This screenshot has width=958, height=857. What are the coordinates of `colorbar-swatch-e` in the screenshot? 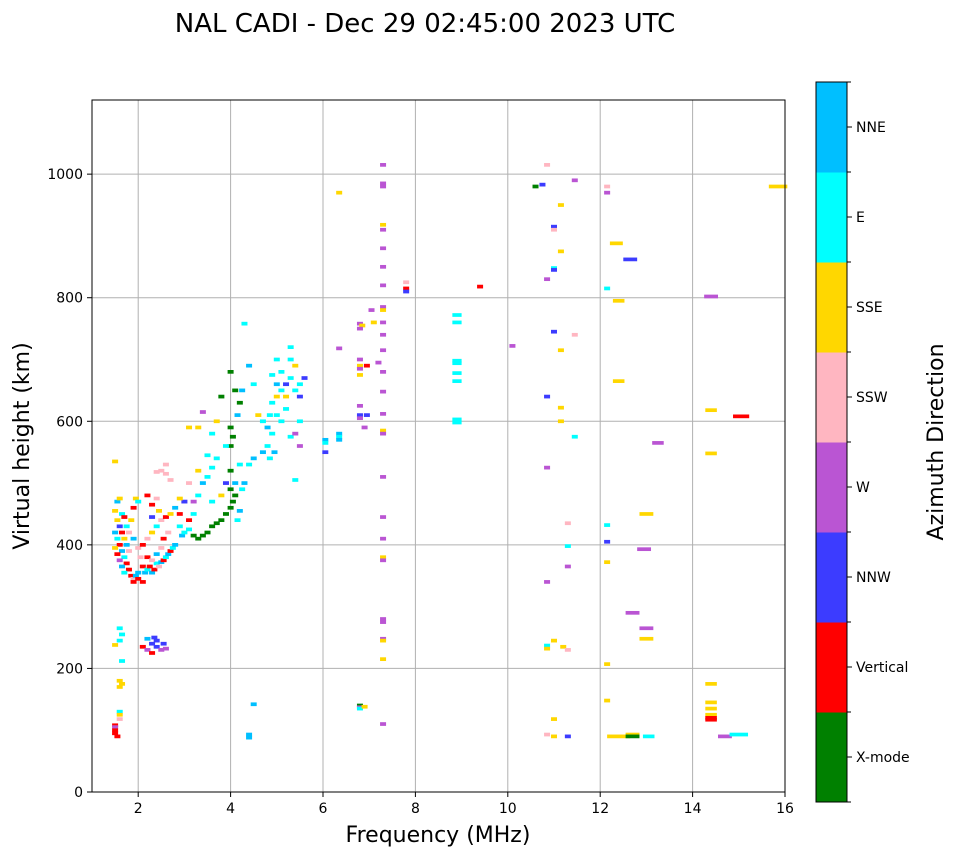 It's located at (831, 217).